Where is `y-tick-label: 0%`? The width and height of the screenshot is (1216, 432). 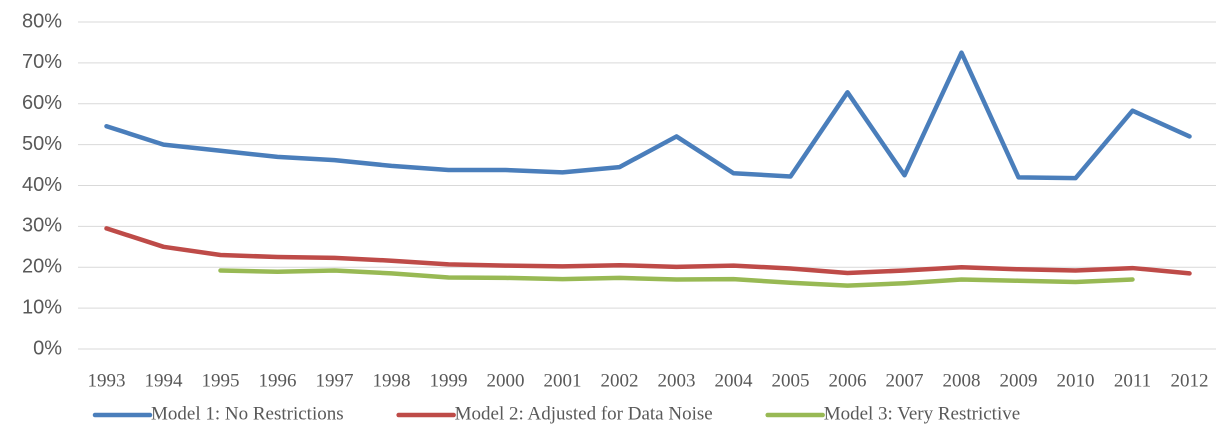 y-tick-label: 0% is located at coordinates (47, 348).